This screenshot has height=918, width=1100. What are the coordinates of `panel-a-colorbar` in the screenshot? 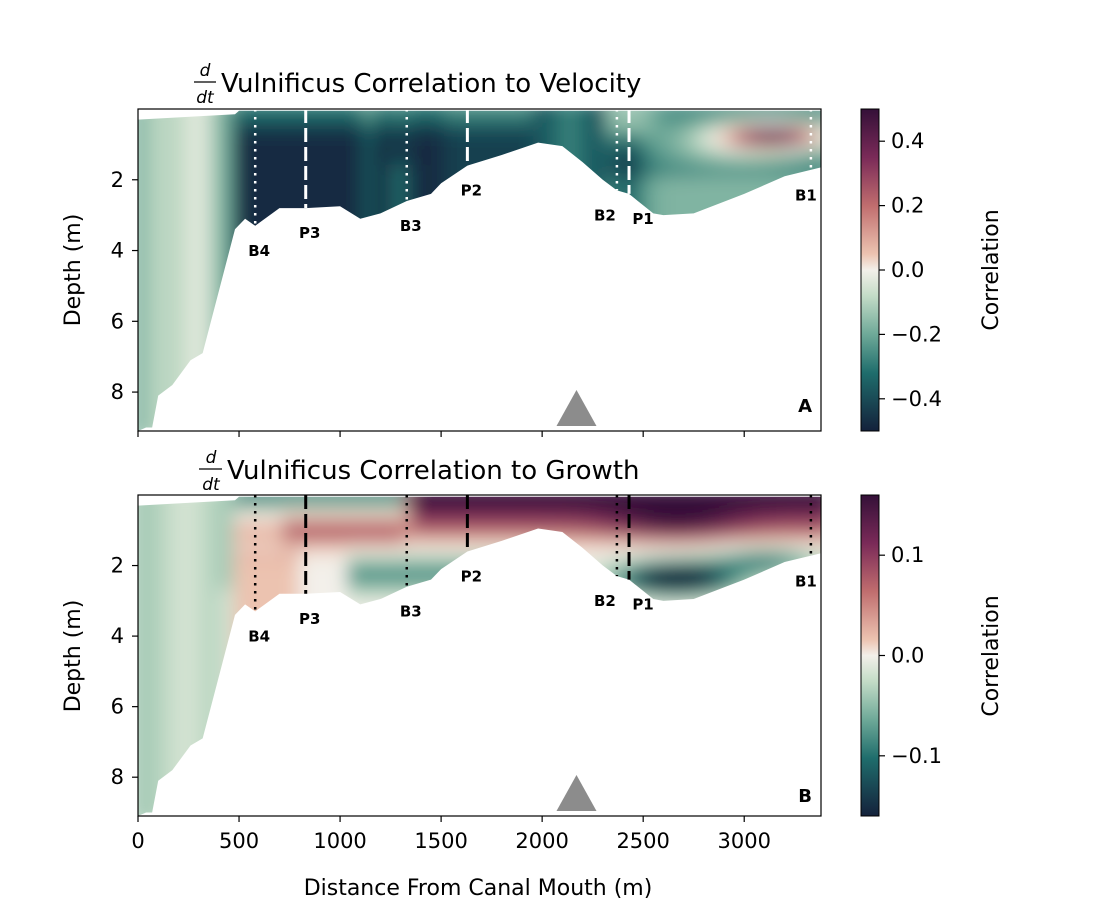 It's located at (870, 270).